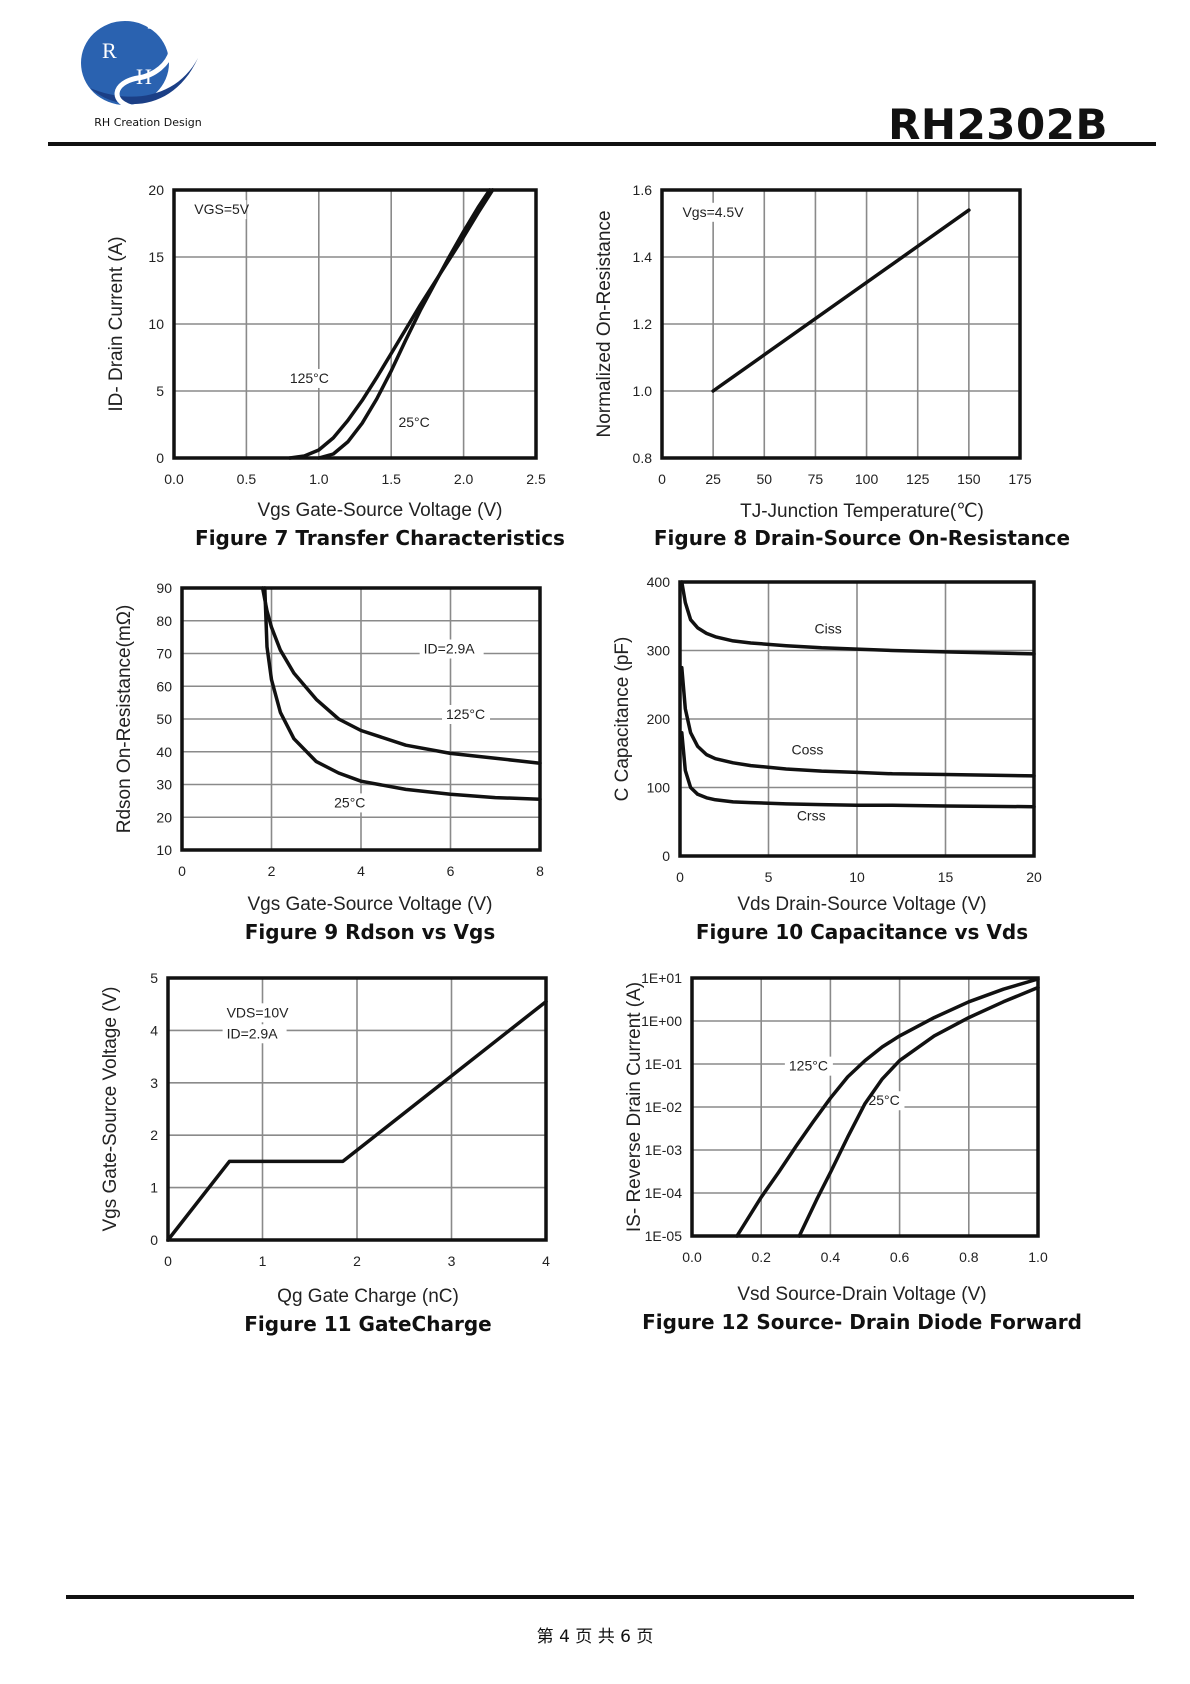 The height and width of the screenshot is (1684, 1190). What do you see at coordinates (540, 871) in the screenshot?
I see `fig9-xtick-label: 8` at bounding box center [540, 871].